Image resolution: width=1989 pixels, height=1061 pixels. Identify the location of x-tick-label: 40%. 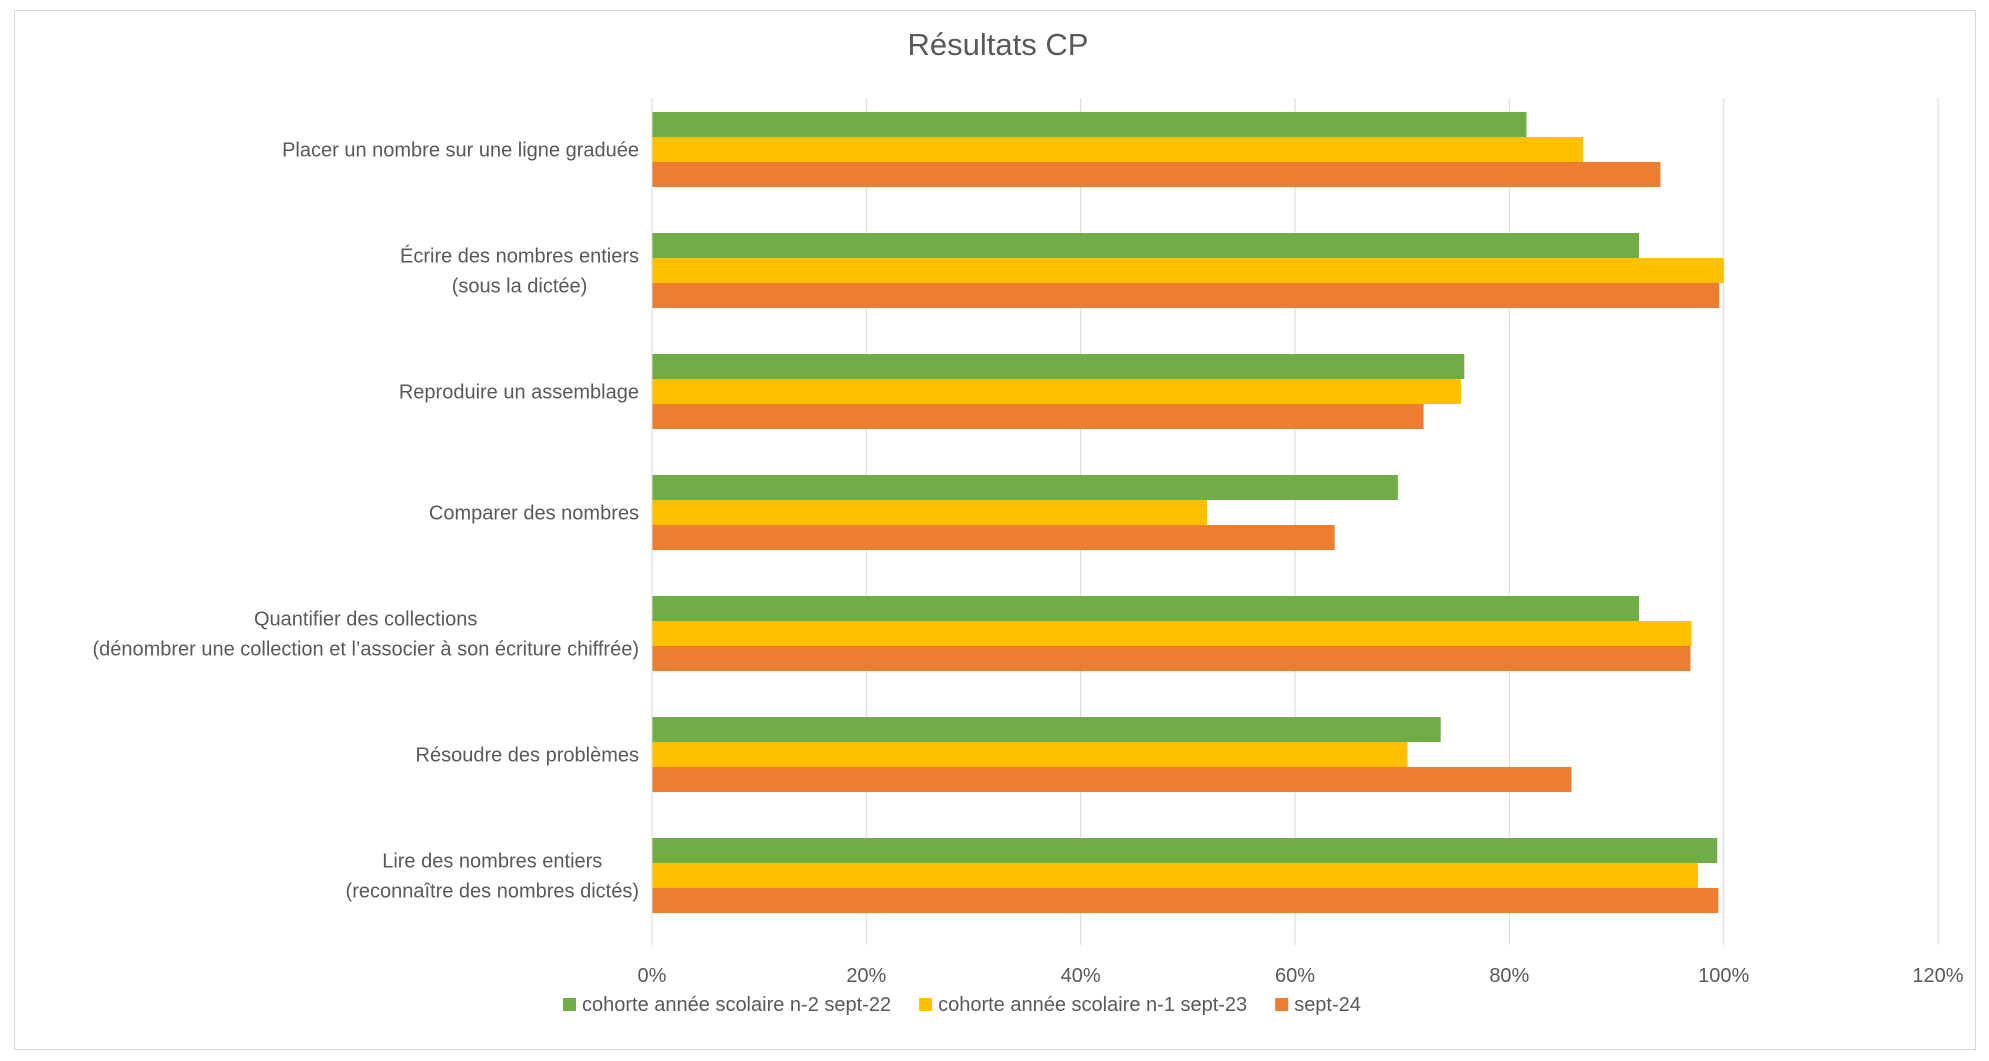
(1081, 976).